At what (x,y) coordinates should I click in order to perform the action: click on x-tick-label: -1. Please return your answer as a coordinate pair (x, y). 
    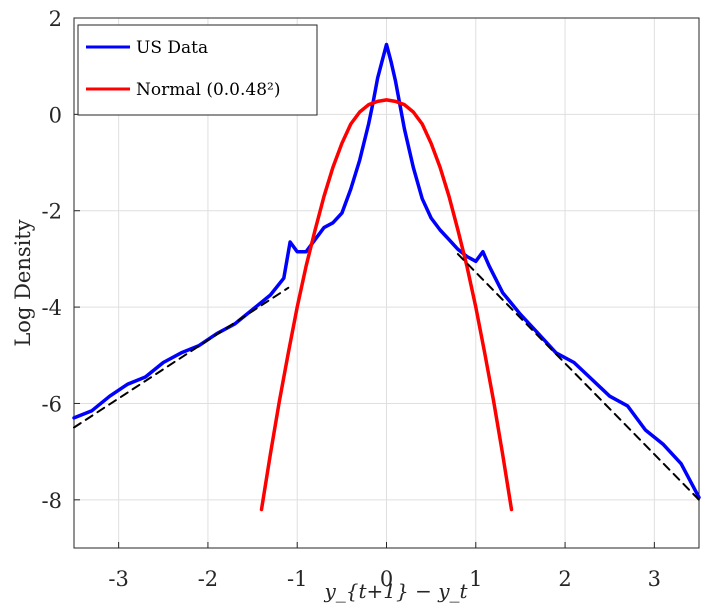
    Looking at the image, I should click on (297, 579).